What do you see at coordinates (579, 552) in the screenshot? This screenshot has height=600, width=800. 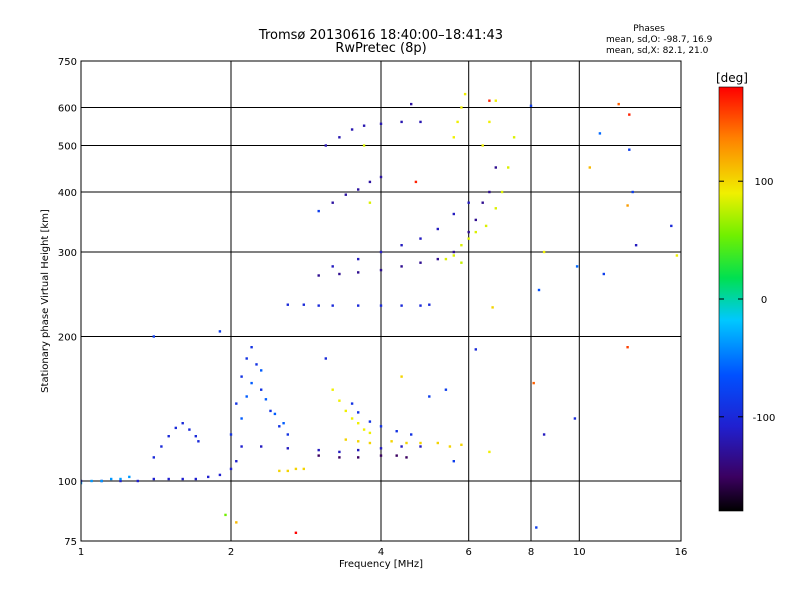 I see `x-tick-label: 10` at bounding box center [579, 552].